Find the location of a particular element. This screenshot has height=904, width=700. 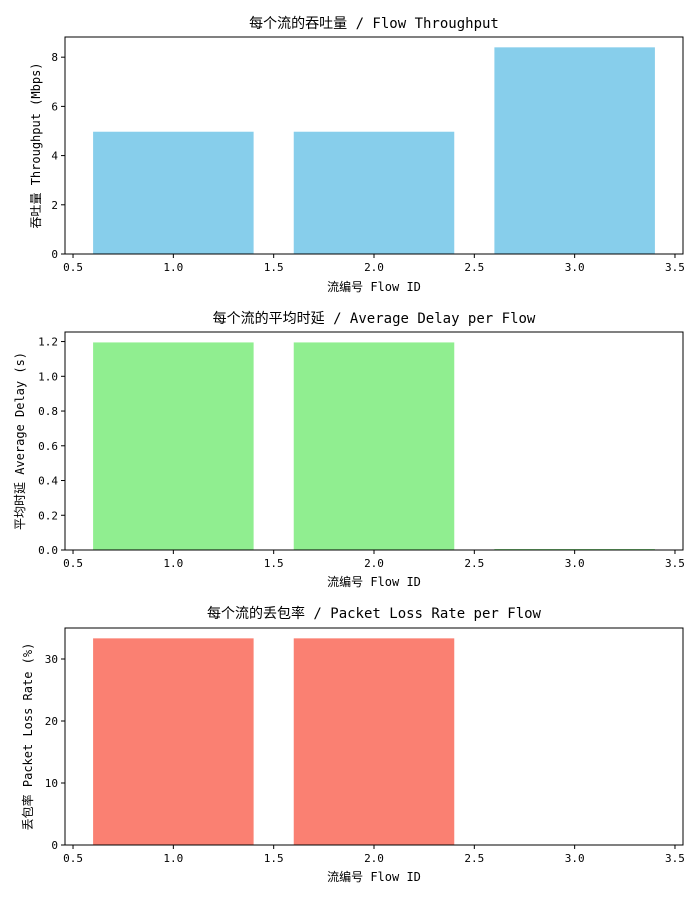

chart-title: 每个流的吞吐量 / Flow Throughput is located at coordinates (374, 24).